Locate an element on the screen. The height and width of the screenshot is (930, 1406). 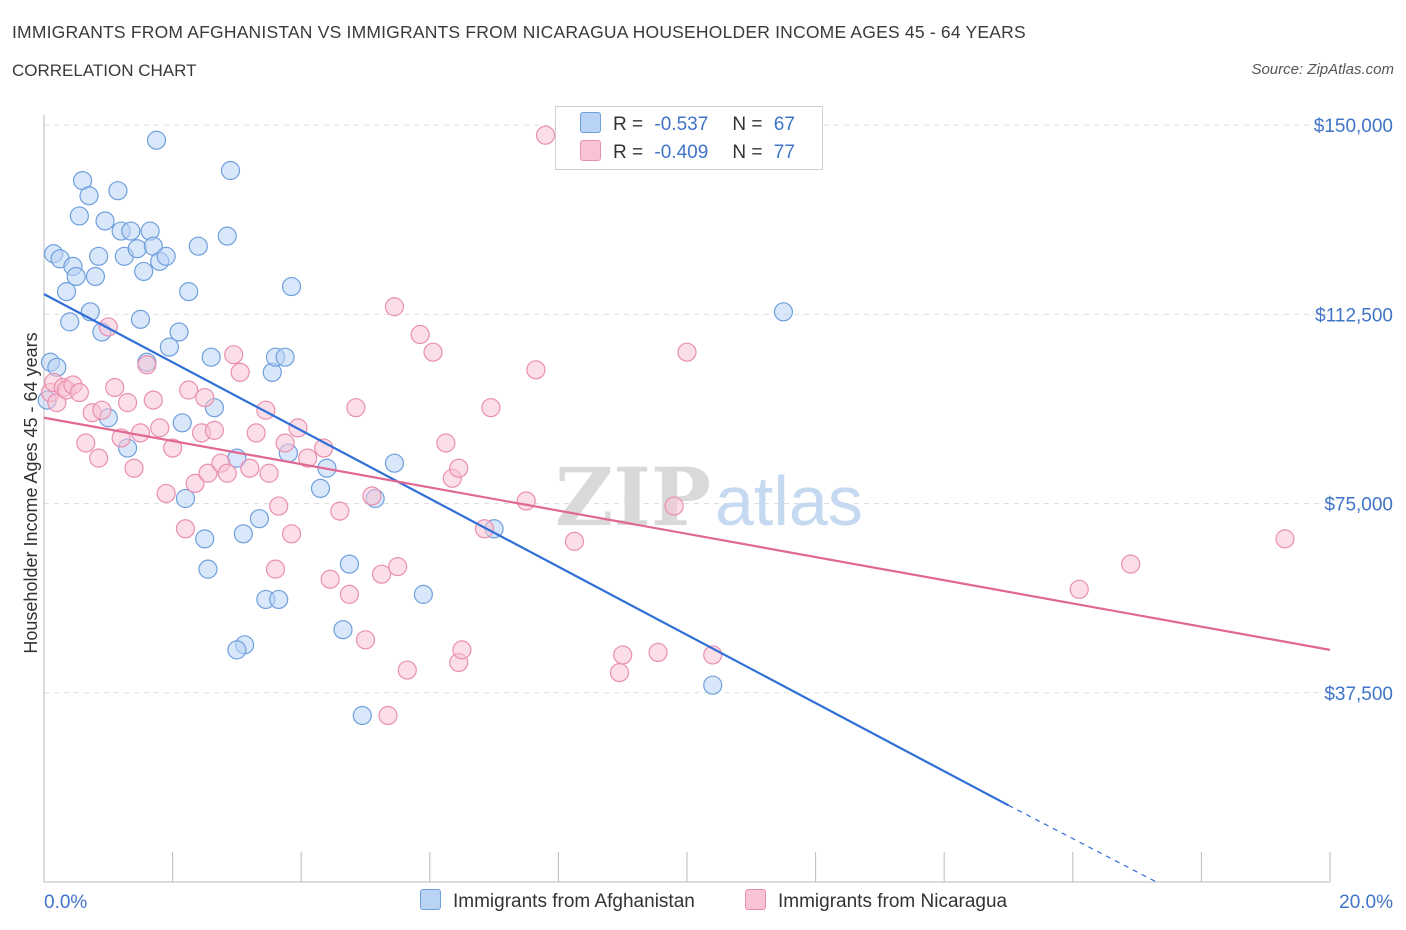
legend-row-afghanistan: R = -0.537 N = 67 is located at coordinates (687, 125).